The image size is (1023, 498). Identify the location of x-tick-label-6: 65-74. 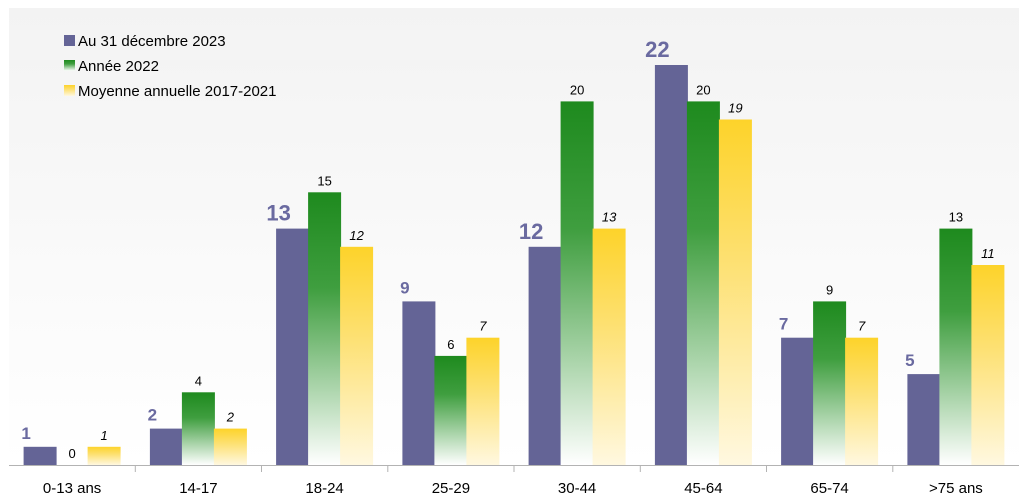
(829, 488).